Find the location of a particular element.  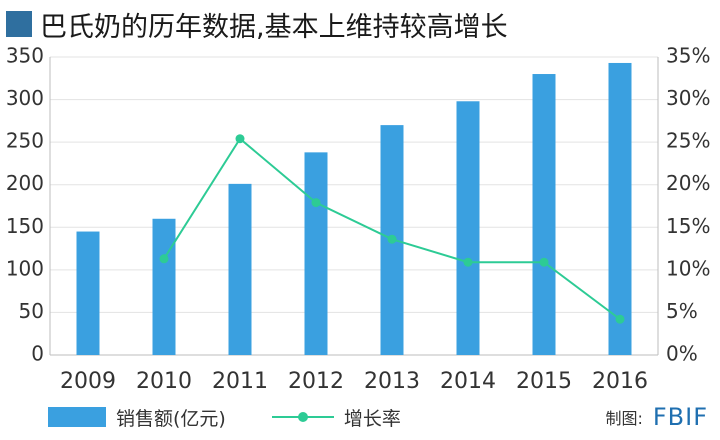

growth-point-2012 is located at coordinates (316, 203).